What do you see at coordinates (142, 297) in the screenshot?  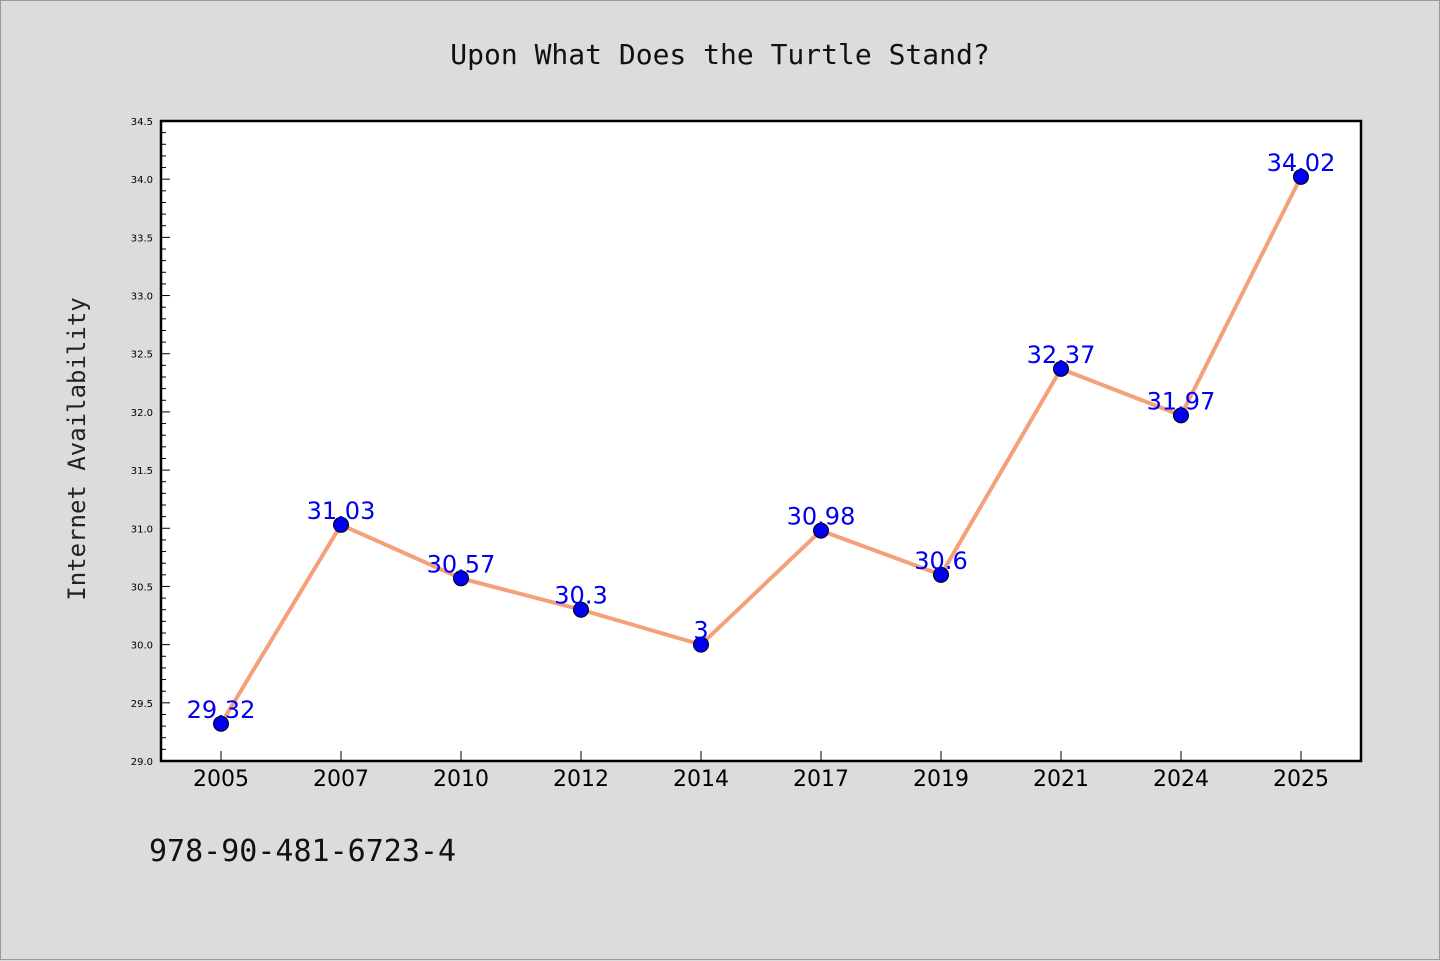 I see `y-tick-label: 33.0` at bounding box center [142, 297].